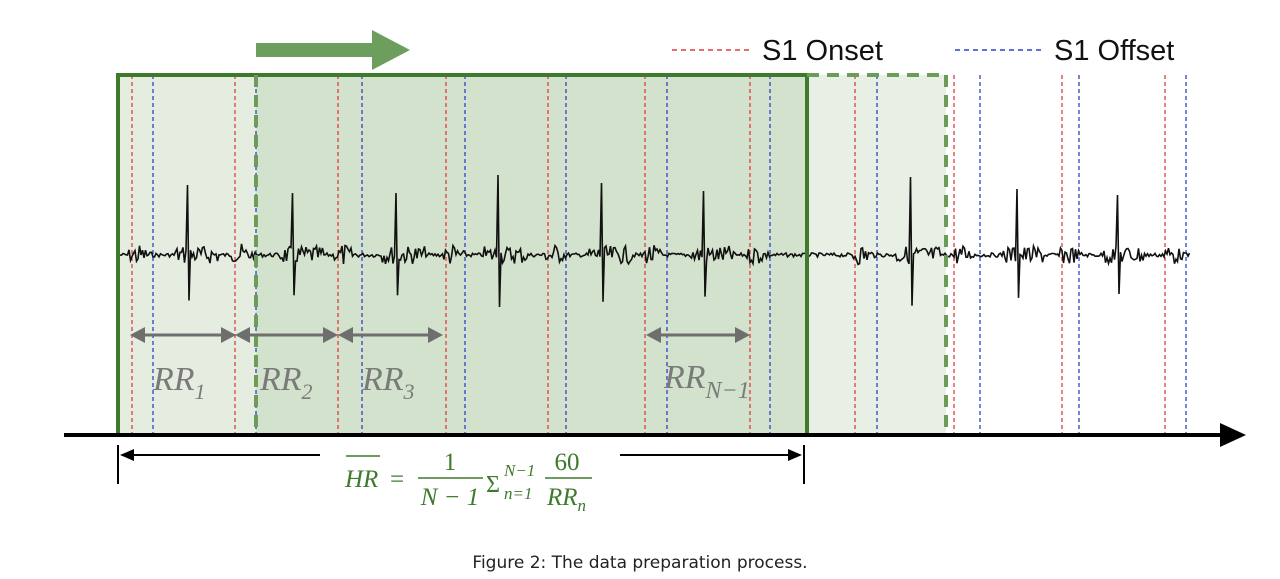 The height and width of the screenshot is (579, 1280). What do you see at coordinates (1114, 51) in the screenshot?
I see `offset-legend-label: S1 Offset` at bounding box center [1114, 51].